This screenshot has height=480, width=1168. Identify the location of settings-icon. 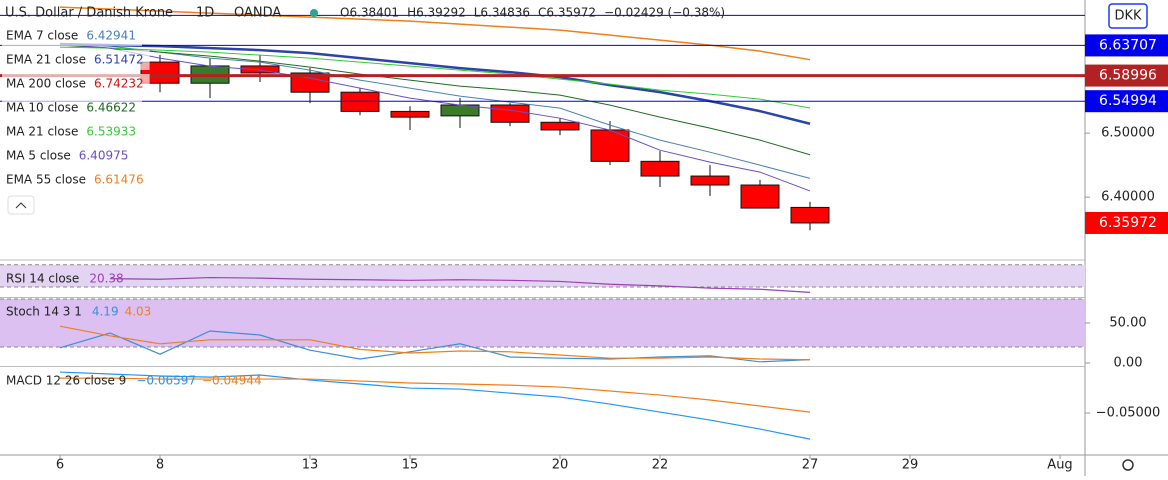
(1128, 465).